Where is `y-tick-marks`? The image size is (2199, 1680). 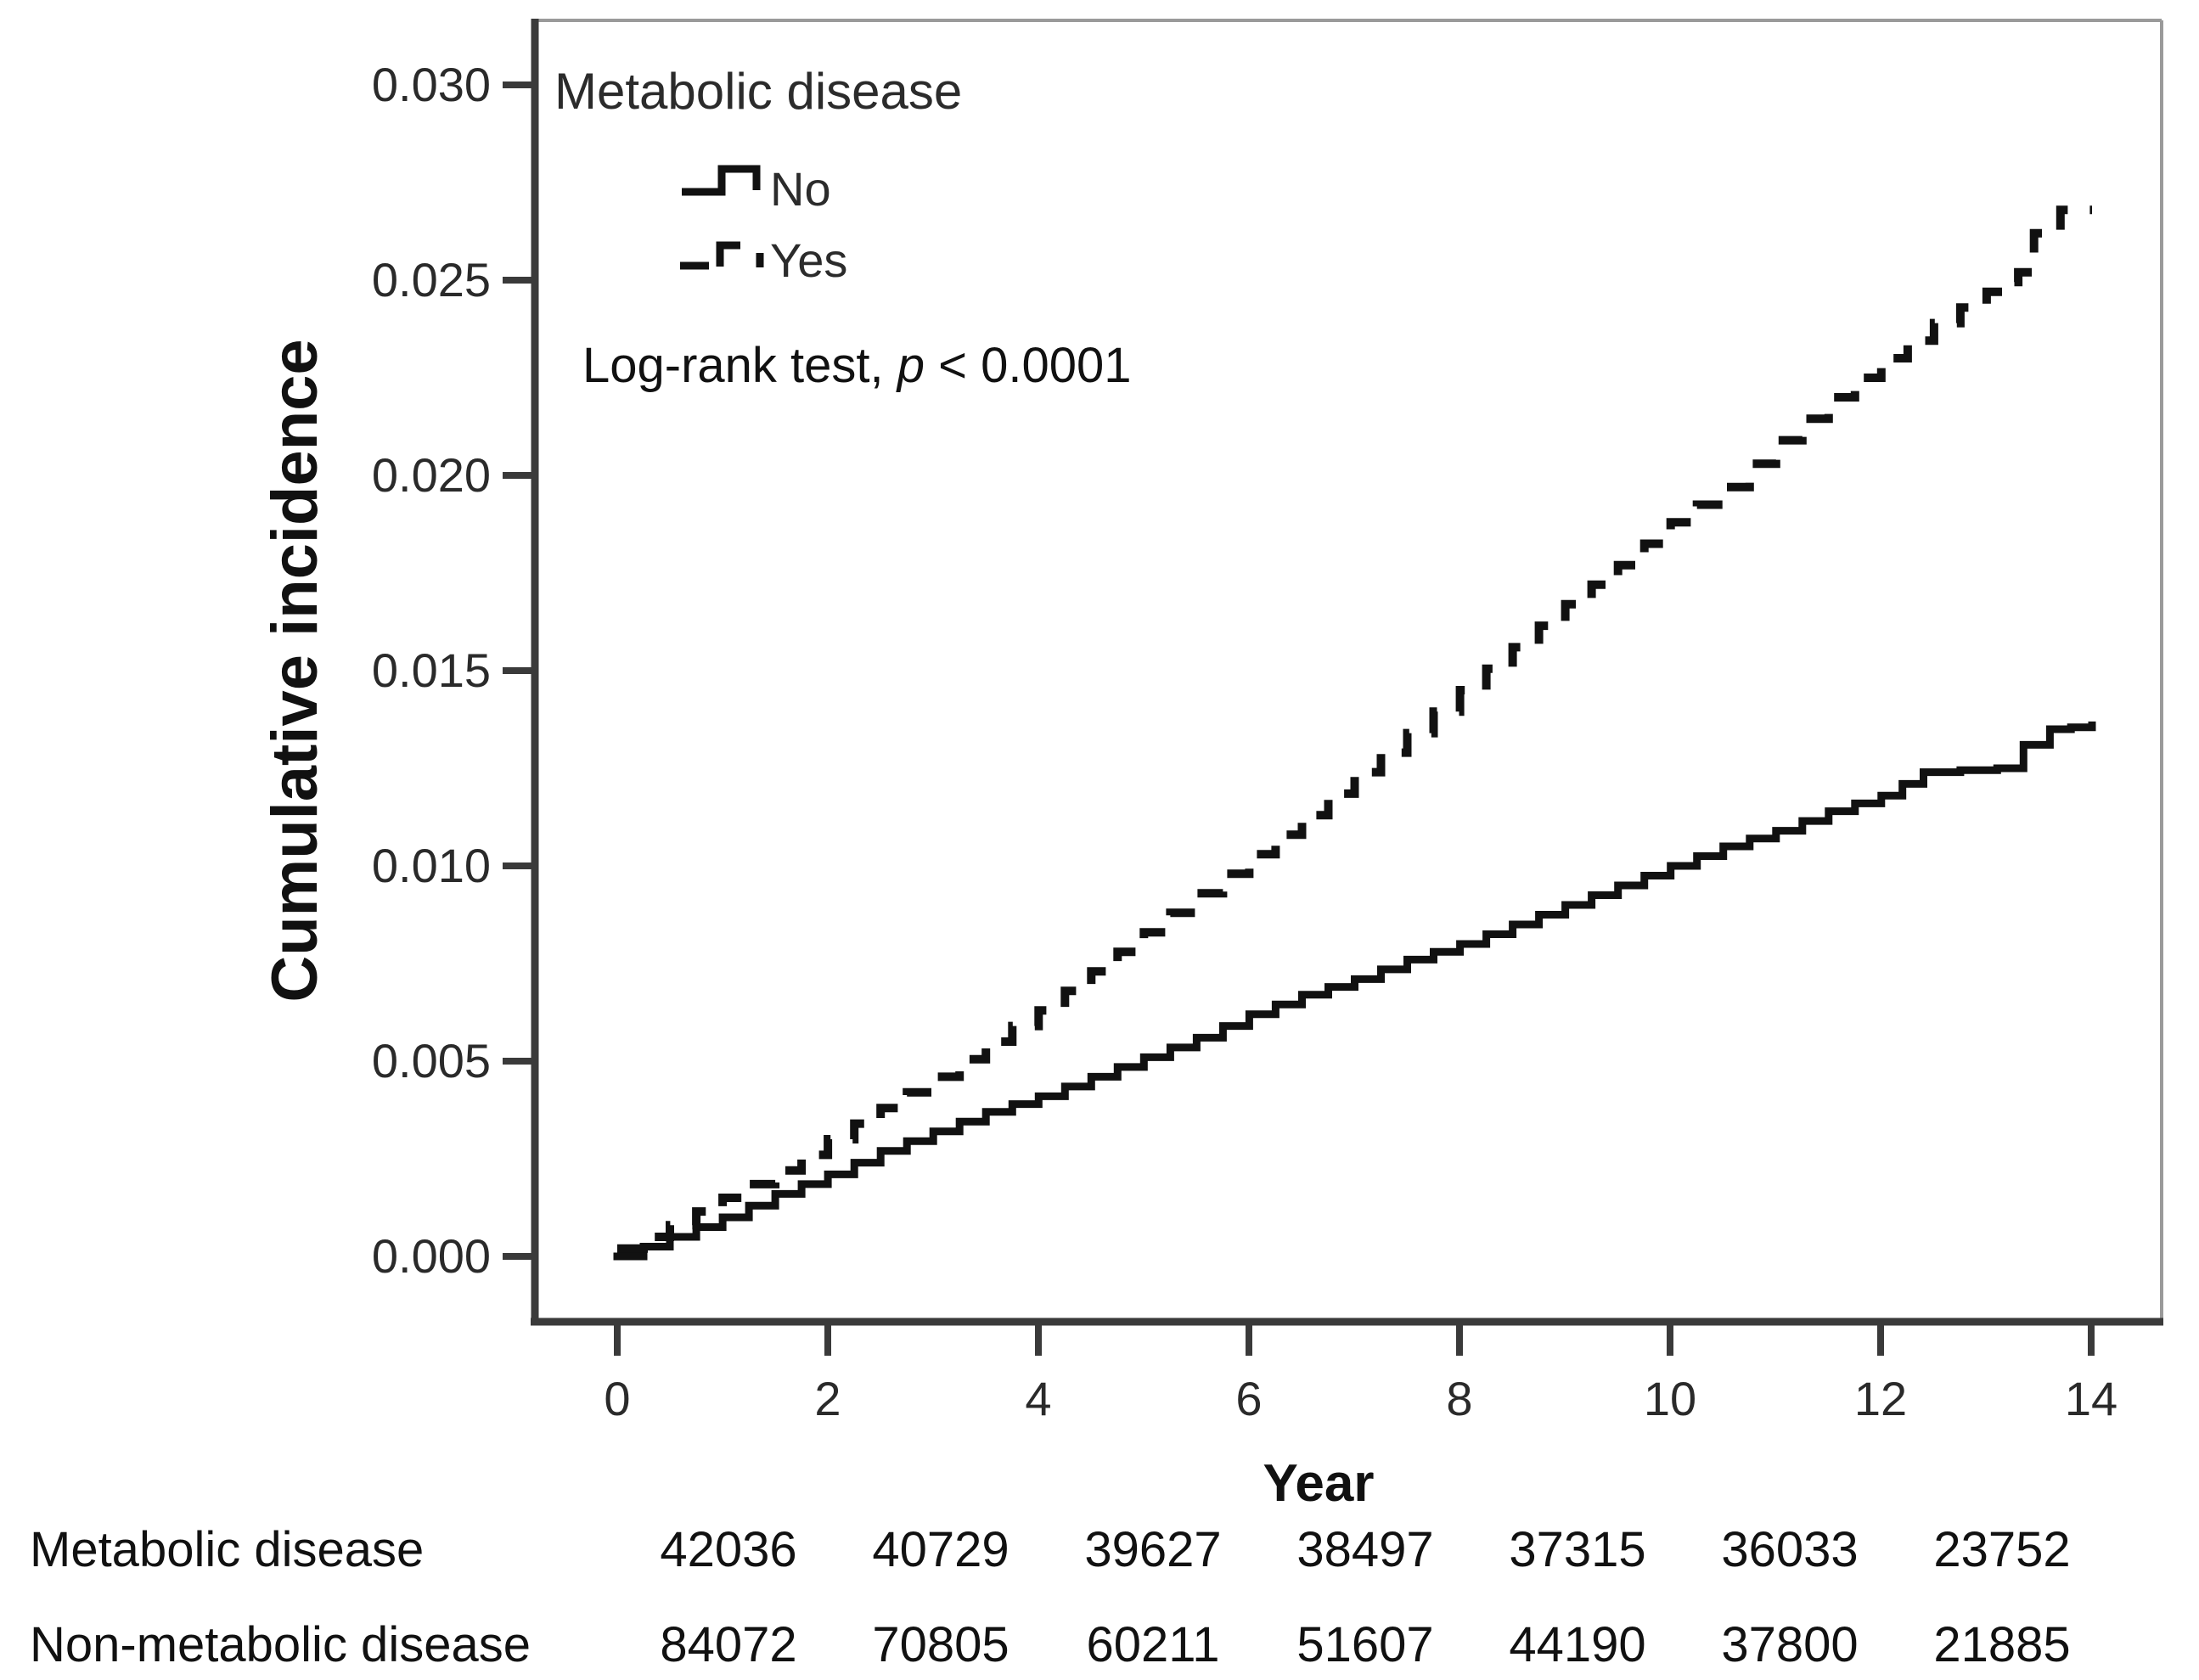 y-tick-marks is located at coordinates (518, 670).